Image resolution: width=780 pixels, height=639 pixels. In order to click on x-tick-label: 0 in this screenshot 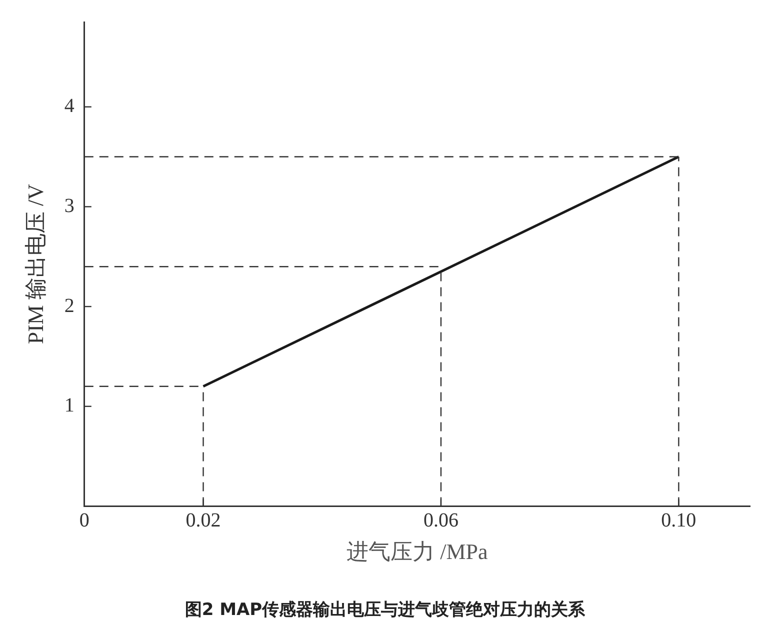, I will do `click(84, 520)`.